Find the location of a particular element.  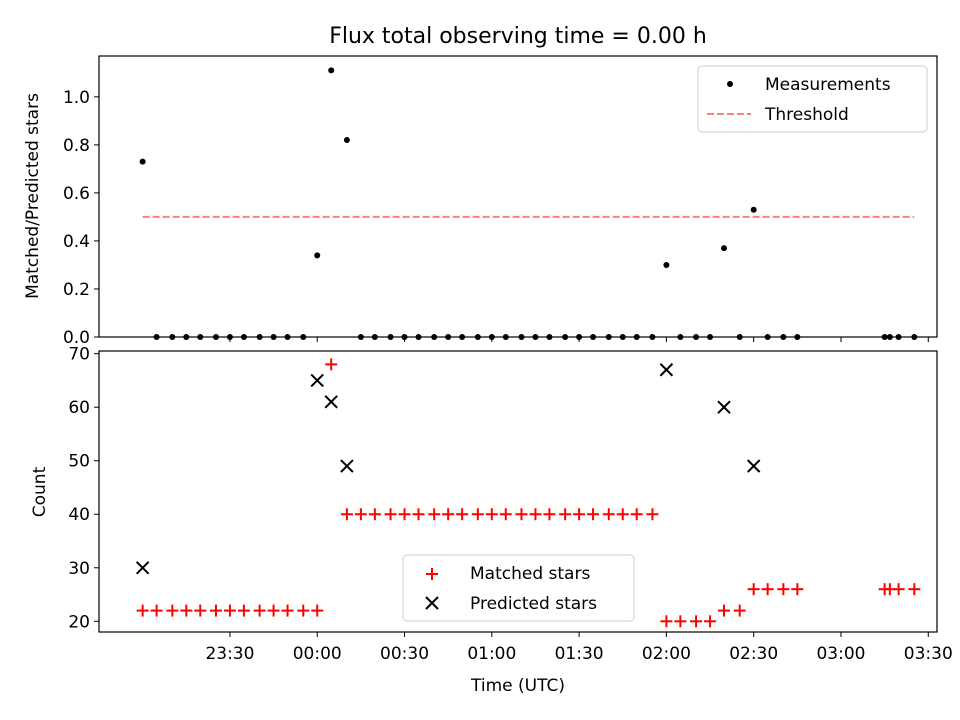

bottom-y-tick-label: 20 is located at coordinates (79, 622).